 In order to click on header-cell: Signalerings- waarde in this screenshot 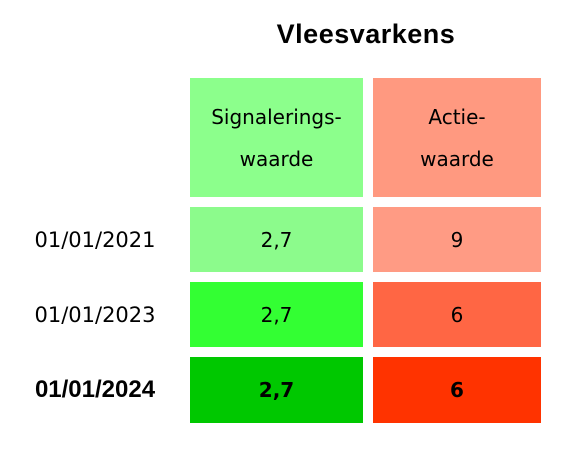, I will do `click(276, 137)`.